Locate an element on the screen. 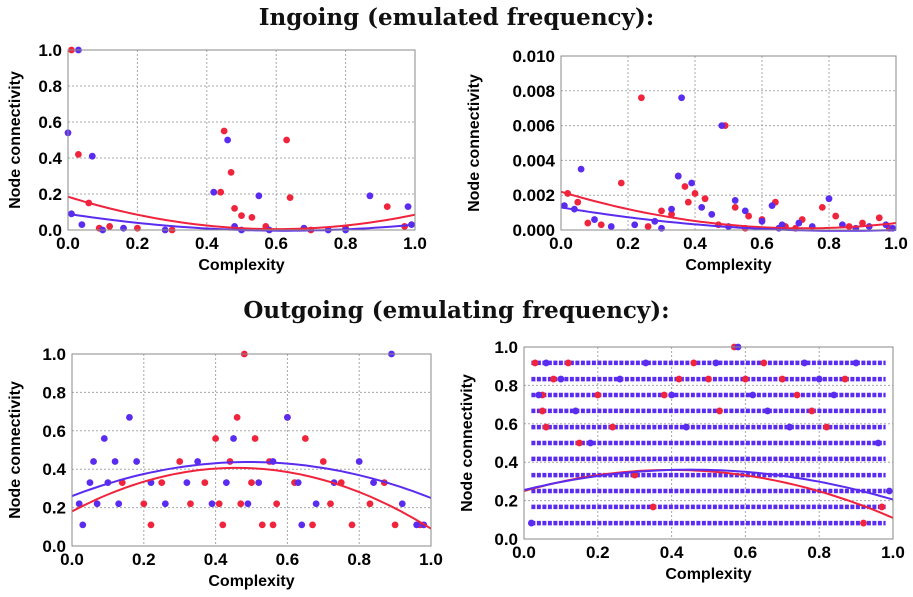 This screenshot has width=913, height=597. chart3-x-tick-label: 0.4 is located at coordinates (216, 559).